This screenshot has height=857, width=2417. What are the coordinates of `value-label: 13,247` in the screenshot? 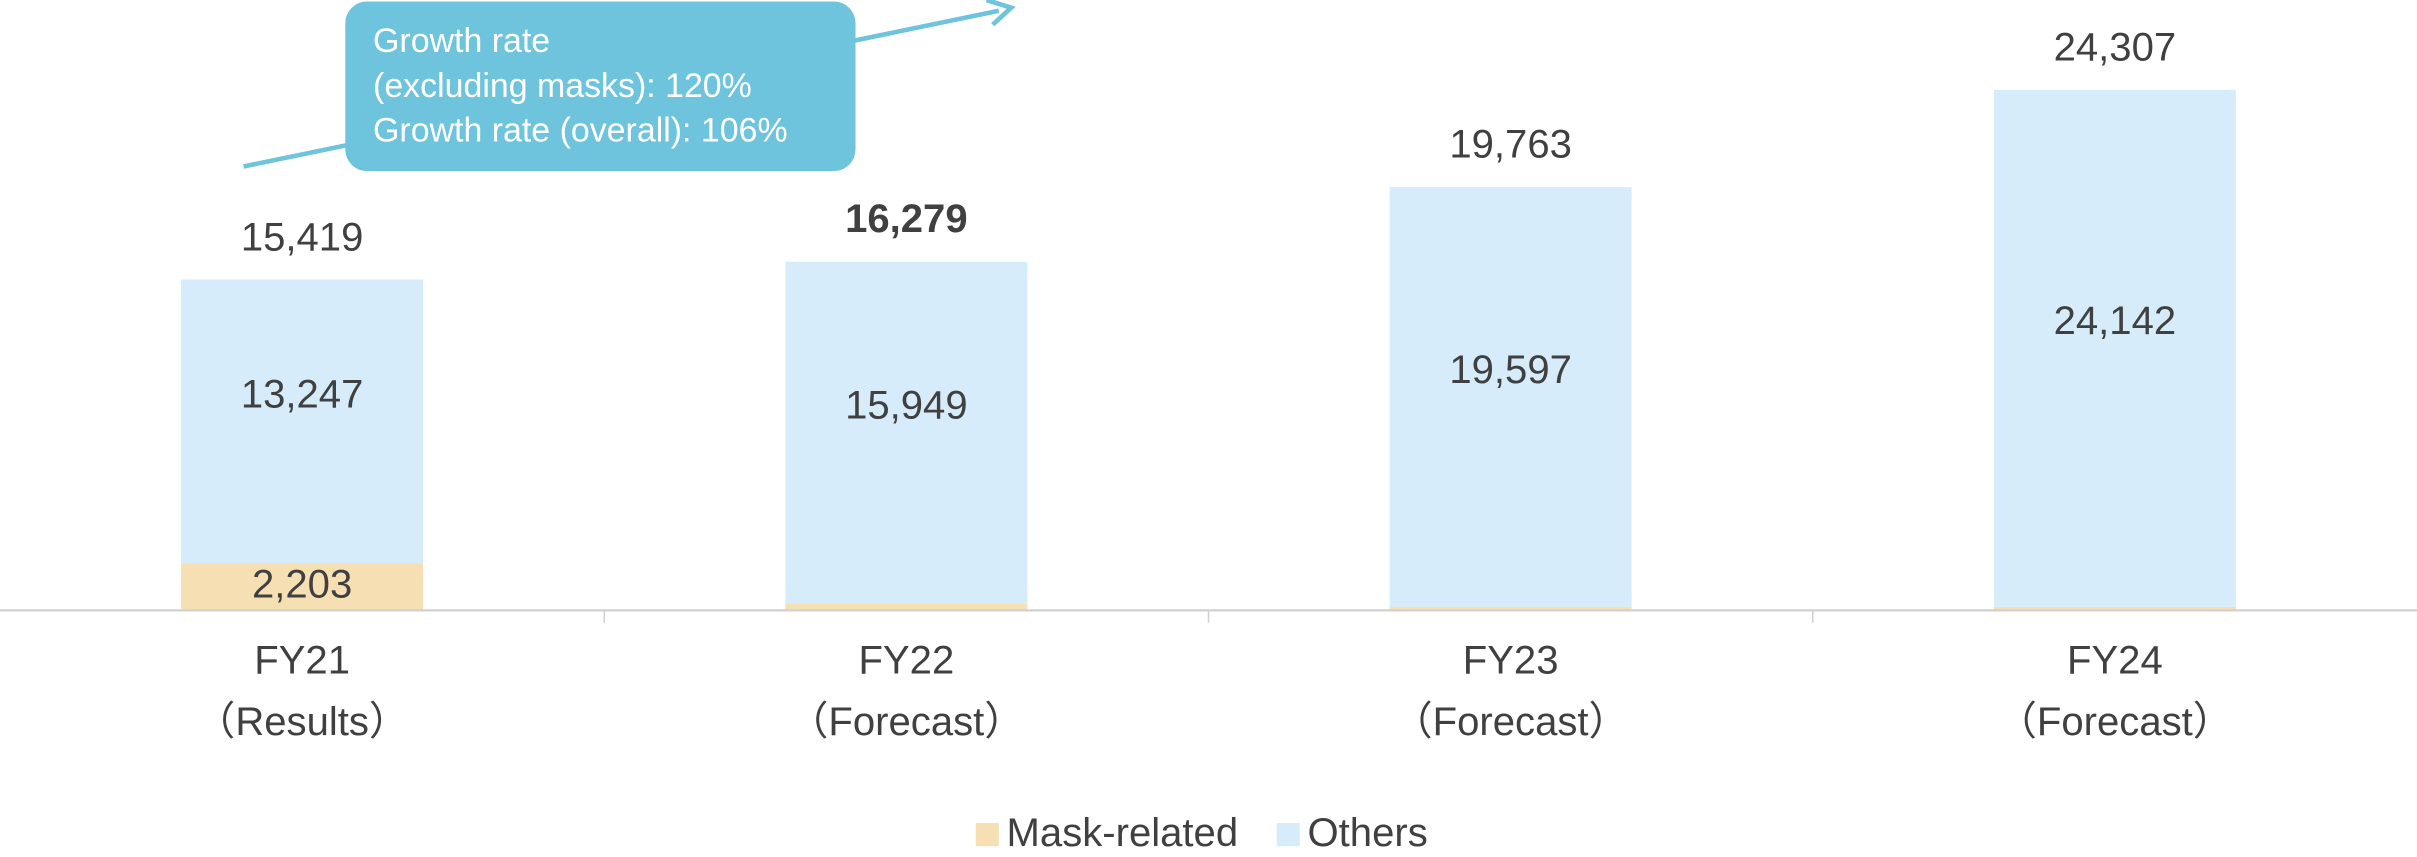 It's located at (302, 394).